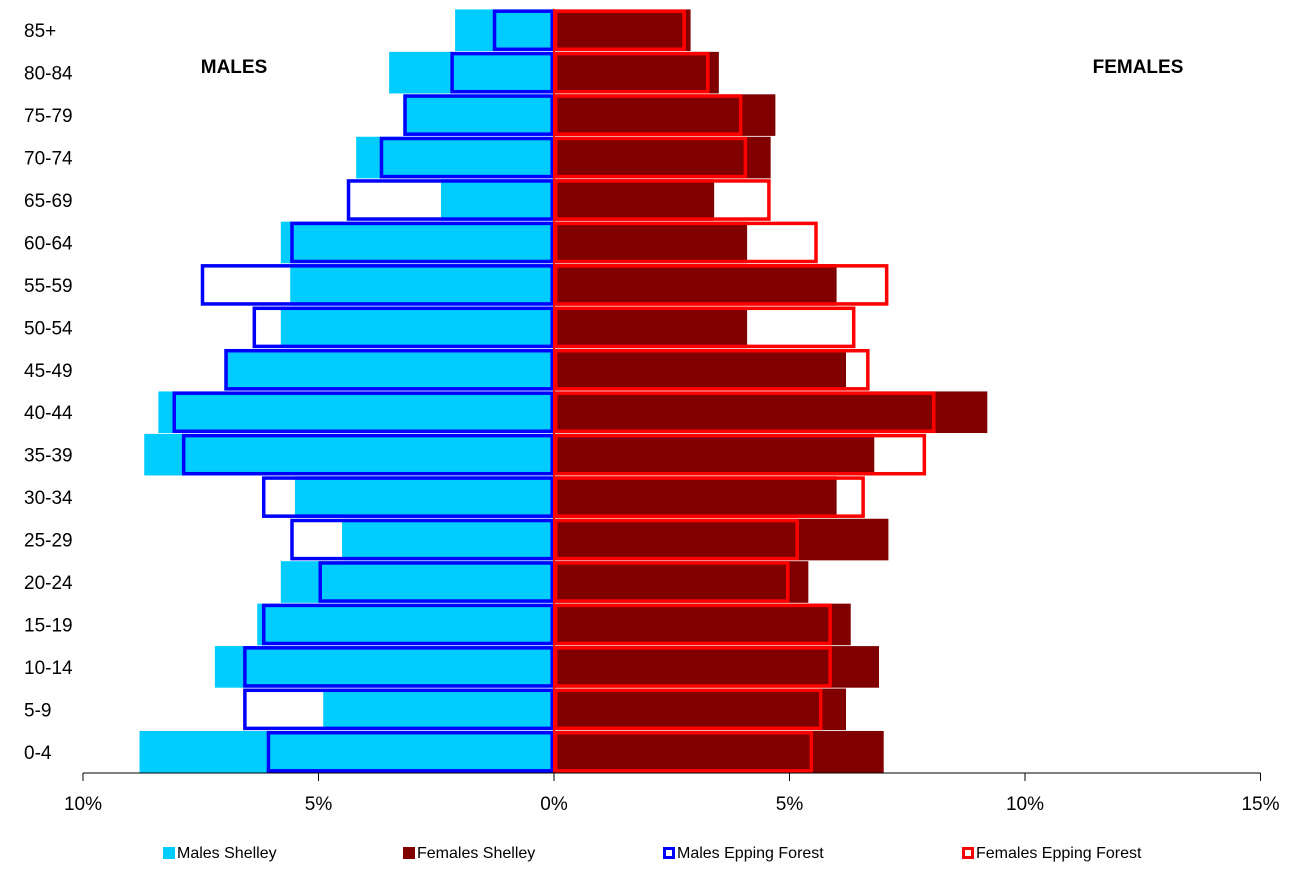  What do you see at coordinates (38, 753) in the screenshot?
I see `category-label-0-4: 0-4` at bounding box center [38, 753].